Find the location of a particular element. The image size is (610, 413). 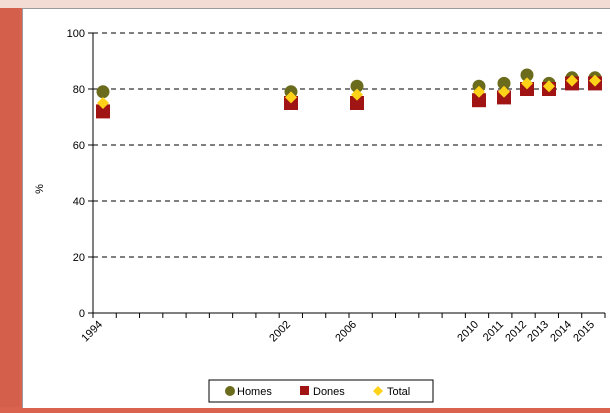

point-total-2012 is located at coordinates (527, 83).